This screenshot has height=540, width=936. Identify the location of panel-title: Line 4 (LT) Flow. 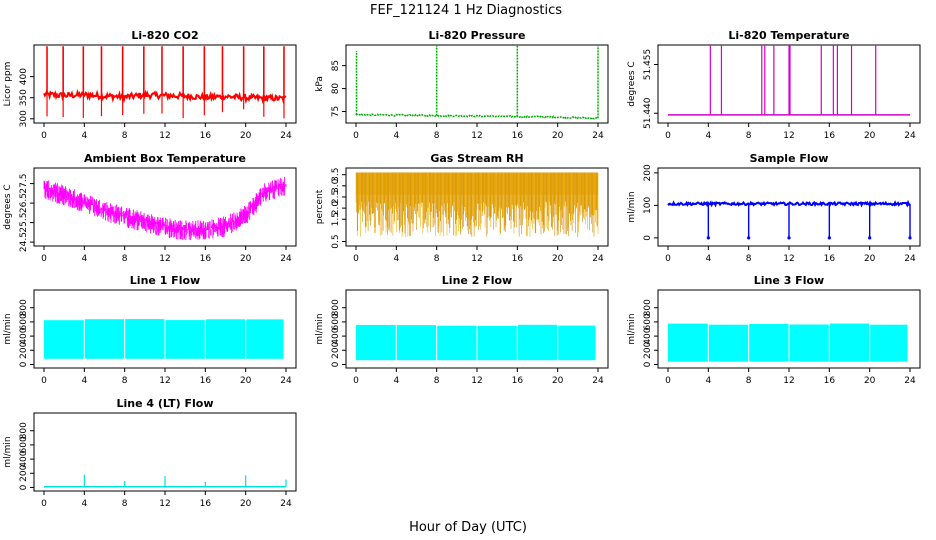
(165, 403).